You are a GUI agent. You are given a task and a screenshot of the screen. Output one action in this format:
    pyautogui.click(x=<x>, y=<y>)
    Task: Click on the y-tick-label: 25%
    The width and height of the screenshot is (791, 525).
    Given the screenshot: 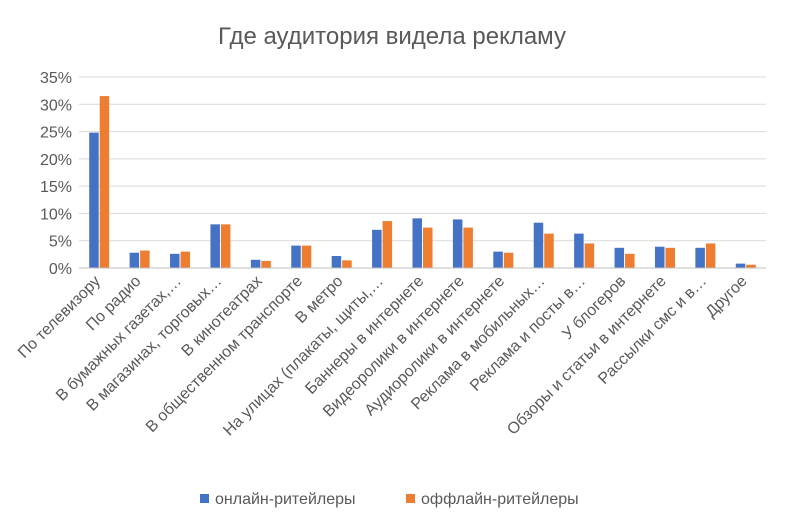 What is the action you would take?
    pyautogui.click(x=56, y=133)
    